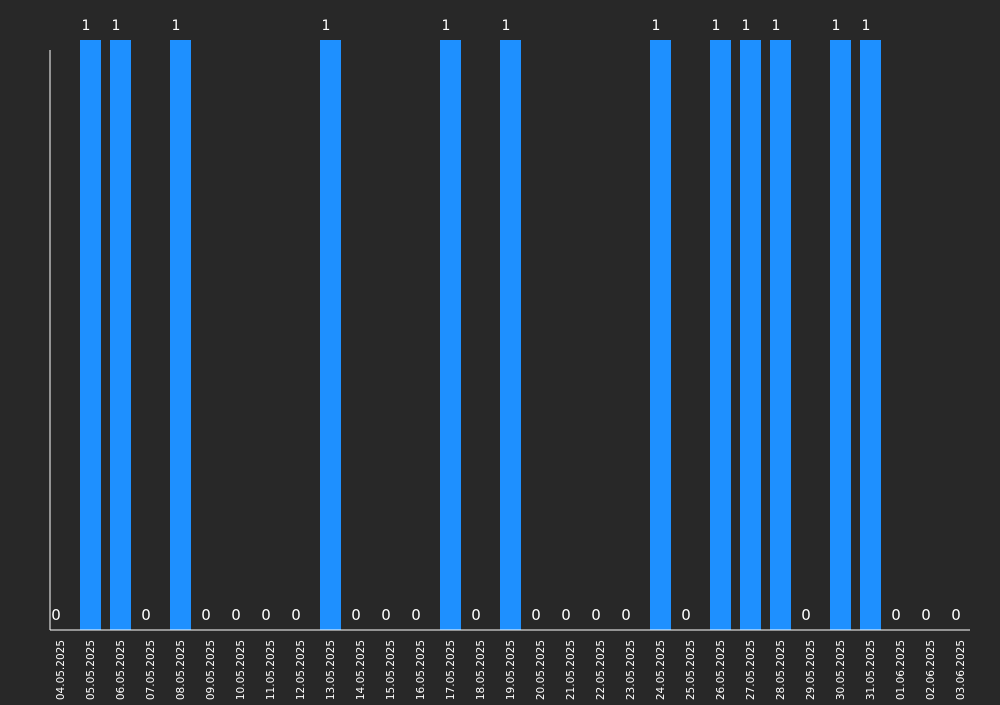  I want to click on x-tick-label: 01.06.2025, so click(901, 670).